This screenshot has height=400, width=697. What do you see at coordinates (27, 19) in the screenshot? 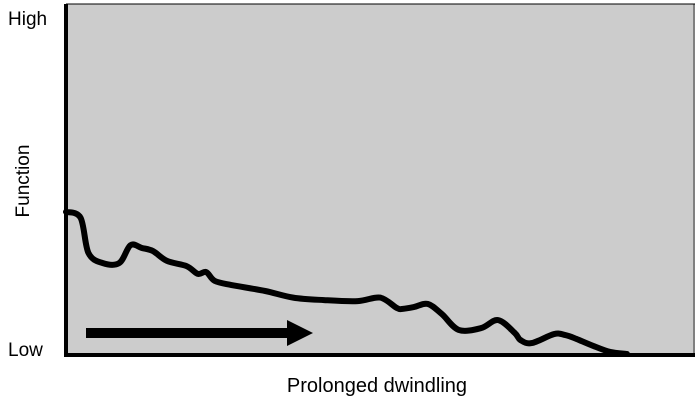
I see `y-tick-high: High` at bounding box center [27, 19].